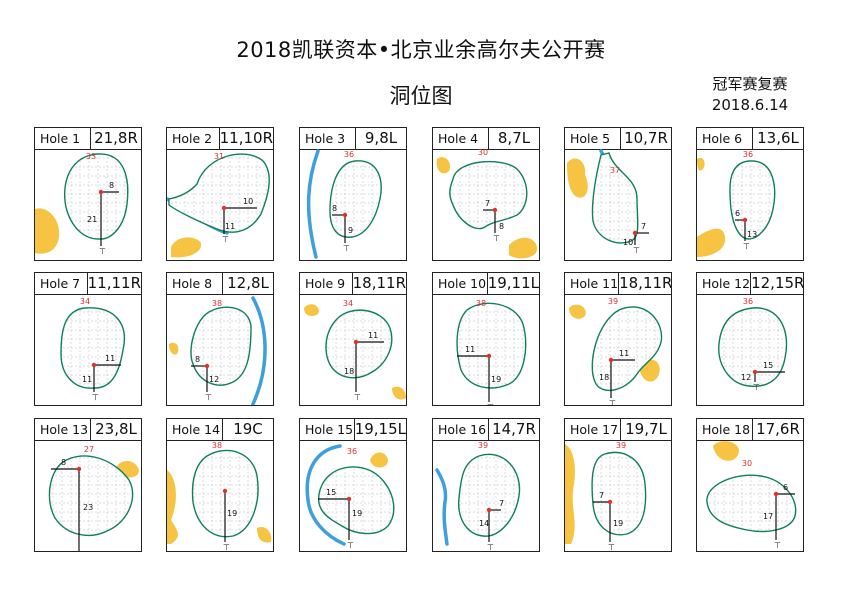  What do you see at coordinates (606, 496) in the screenshot?
I see `green-diagram: ⊤ 19 7 39` at bounding box center [606, 496].